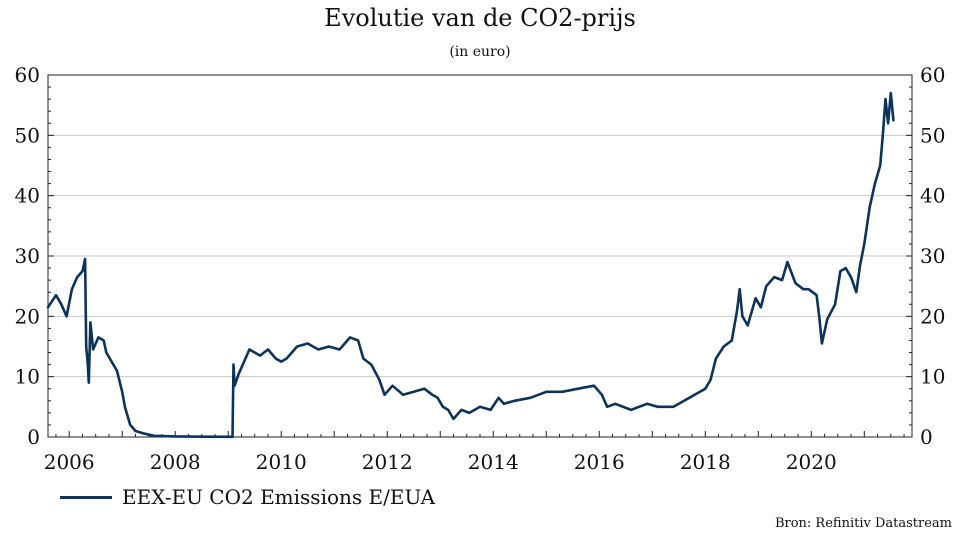 The width and height of the screenshot is (960, 540). Describe the element at coordinates (493, 462) in the screenshot. I see `x-tick-label: 2014` at that location.